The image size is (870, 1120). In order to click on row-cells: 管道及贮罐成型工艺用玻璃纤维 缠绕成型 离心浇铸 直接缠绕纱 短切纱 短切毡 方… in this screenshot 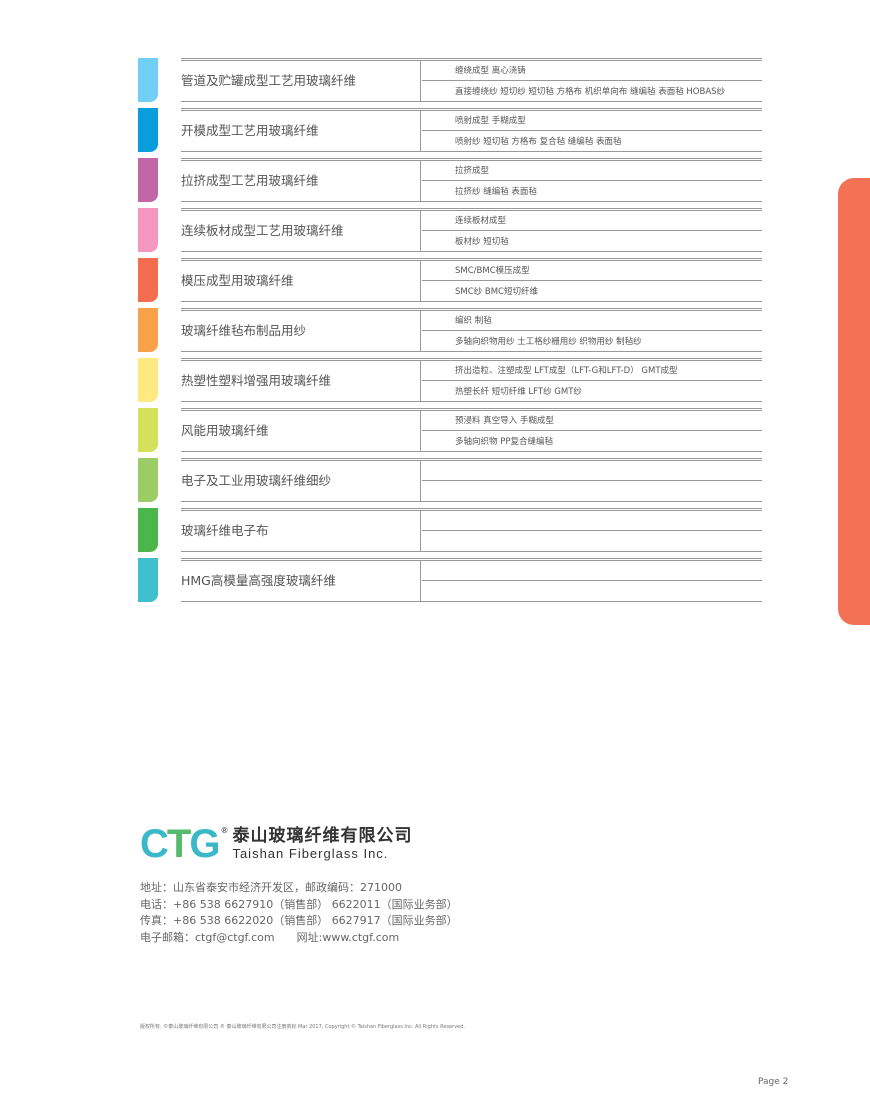, I will do `click(471, 80)`.